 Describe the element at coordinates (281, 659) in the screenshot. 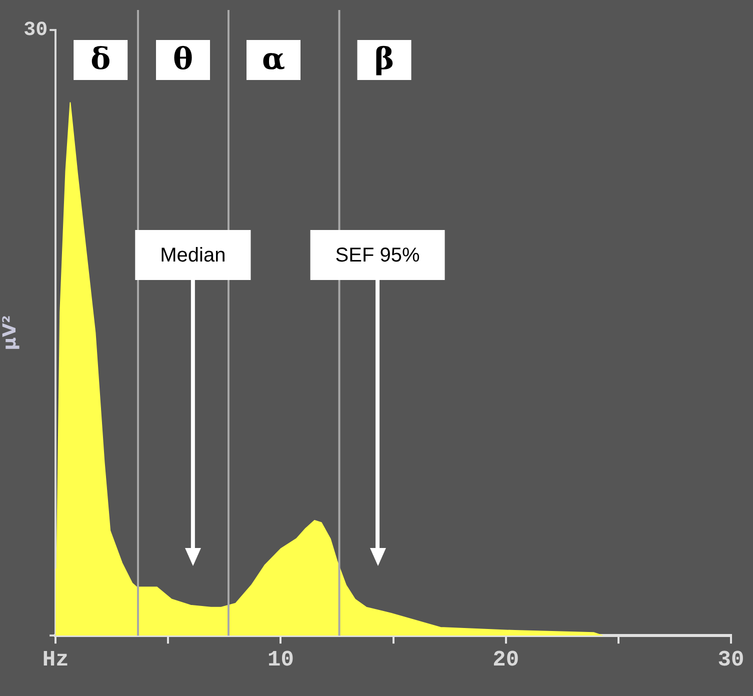

I see `x-tick-label: 10` at that location.